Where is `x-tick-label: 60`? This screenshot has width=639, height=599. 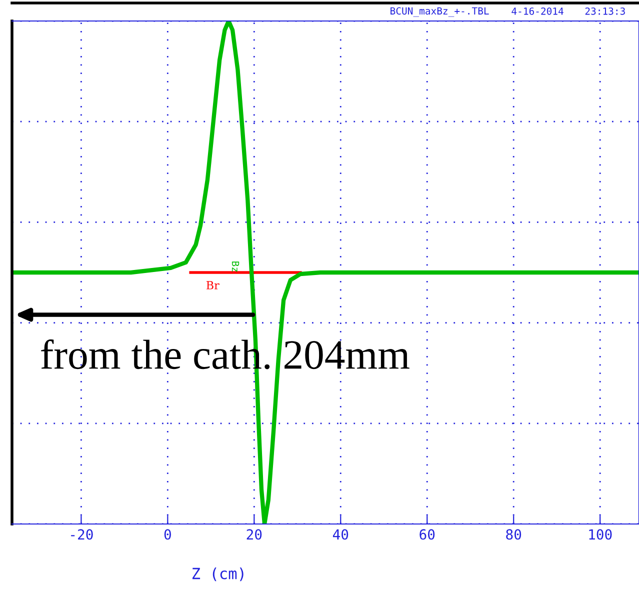
x-tick-label: 60 is located at coordinates (427, 534).